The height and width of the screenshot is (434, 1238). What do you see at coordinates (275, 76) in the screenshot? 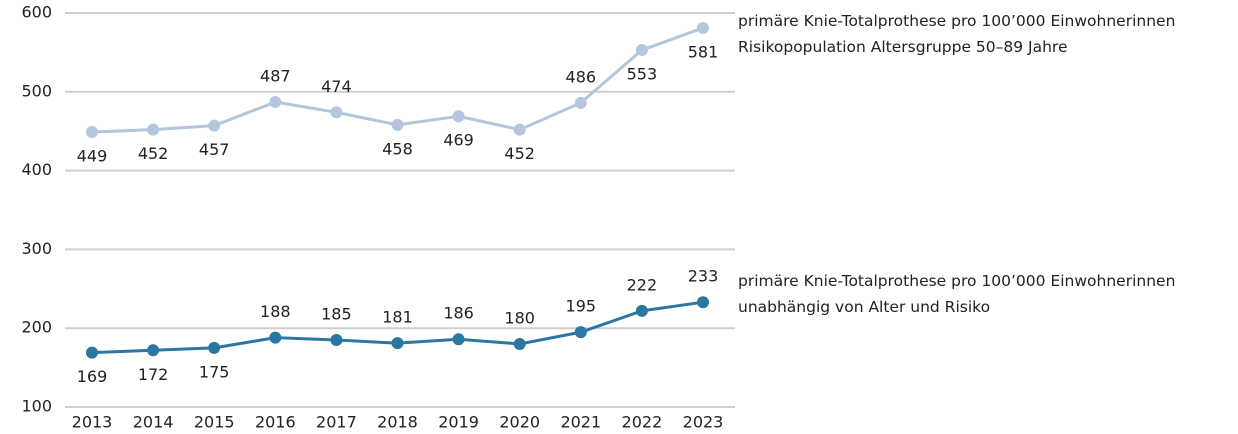
I see `data-label: 487` at bounding box center [275, 76].